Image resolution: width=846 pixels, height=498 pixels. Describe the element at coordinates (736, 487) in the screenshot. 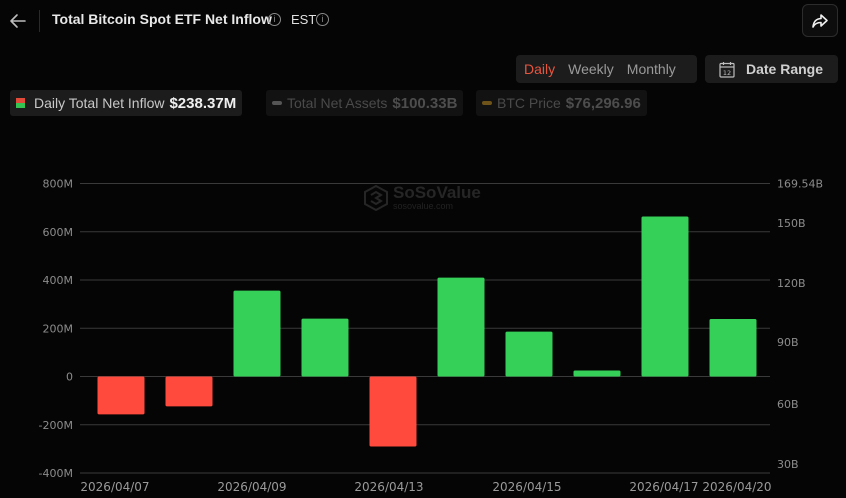

I see `x-tick-label: 2026/04/20` at that location.